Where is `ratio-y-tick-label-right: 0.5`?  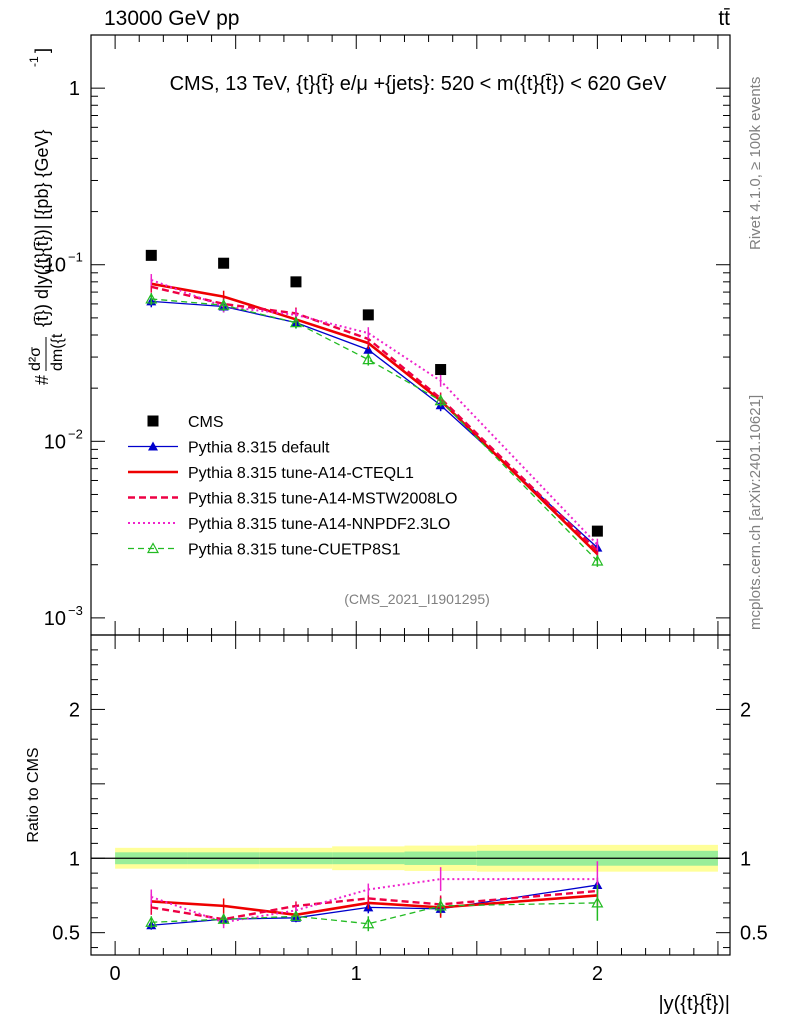
ratio-y-tick-label-right: 0.5 is located at coordinates (754, 934).